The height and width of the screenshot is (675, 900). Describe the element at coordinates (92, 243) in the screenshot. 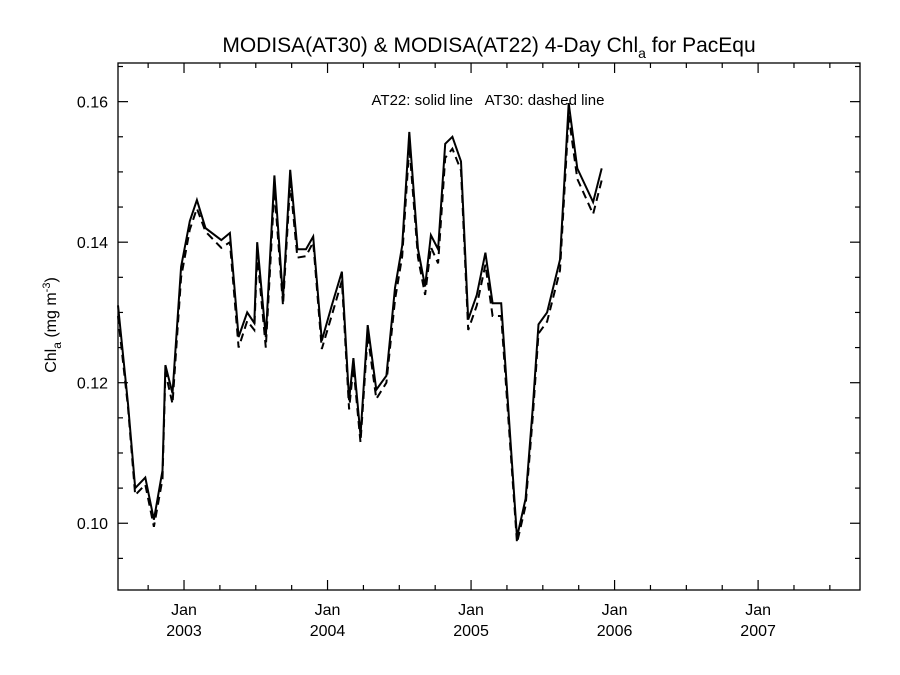

I see `y-tick-label: 0.14` at that location.